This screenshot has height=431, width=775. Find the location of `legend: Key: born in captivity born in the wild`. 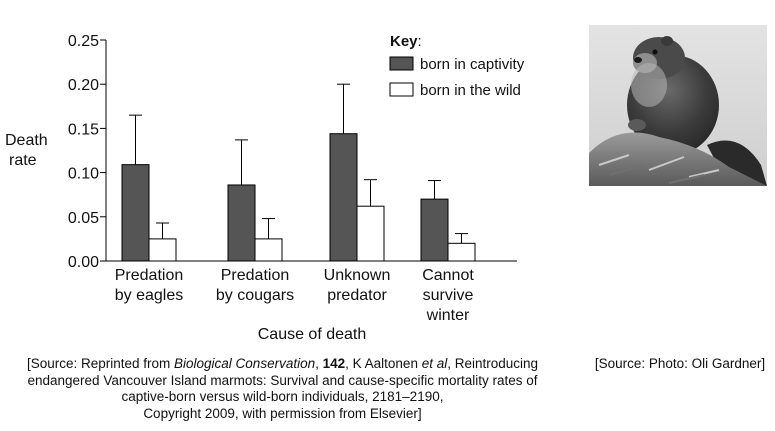

legend: Key: born in captivity born in the wild is located at coordinates (457, 66).